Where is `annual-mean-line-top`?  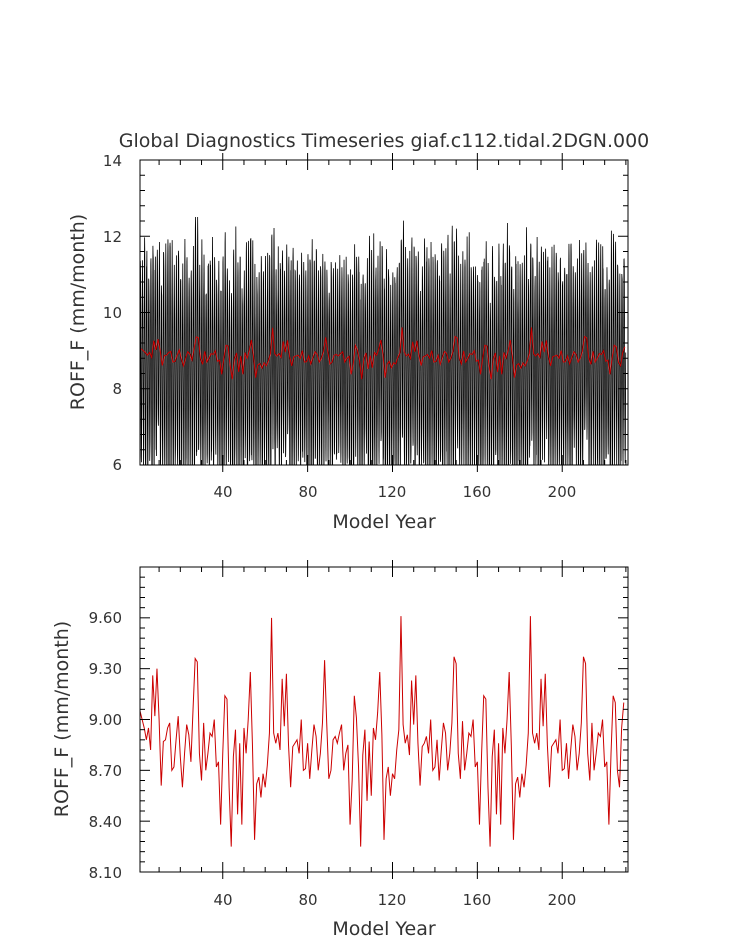
annual-mean-line-top is located at coordinates (383, 353).